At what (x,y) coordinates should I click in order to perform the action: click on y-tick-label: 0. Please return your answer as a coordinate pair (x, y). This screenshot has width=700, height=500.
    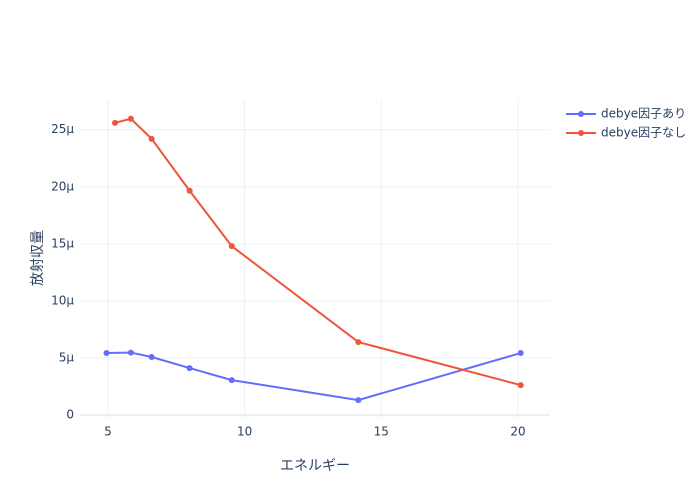
    Looking at the image, I should click on (70, 415).